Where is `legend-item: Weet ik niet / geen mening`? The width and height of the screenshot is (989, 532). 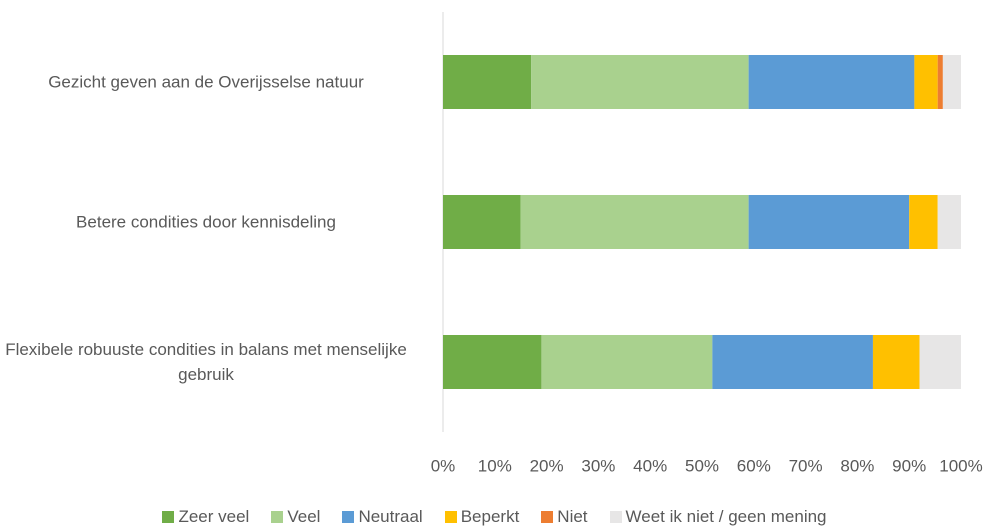 legend-item: Weet ik niet / geen mening is located at coordinates (718, 517).